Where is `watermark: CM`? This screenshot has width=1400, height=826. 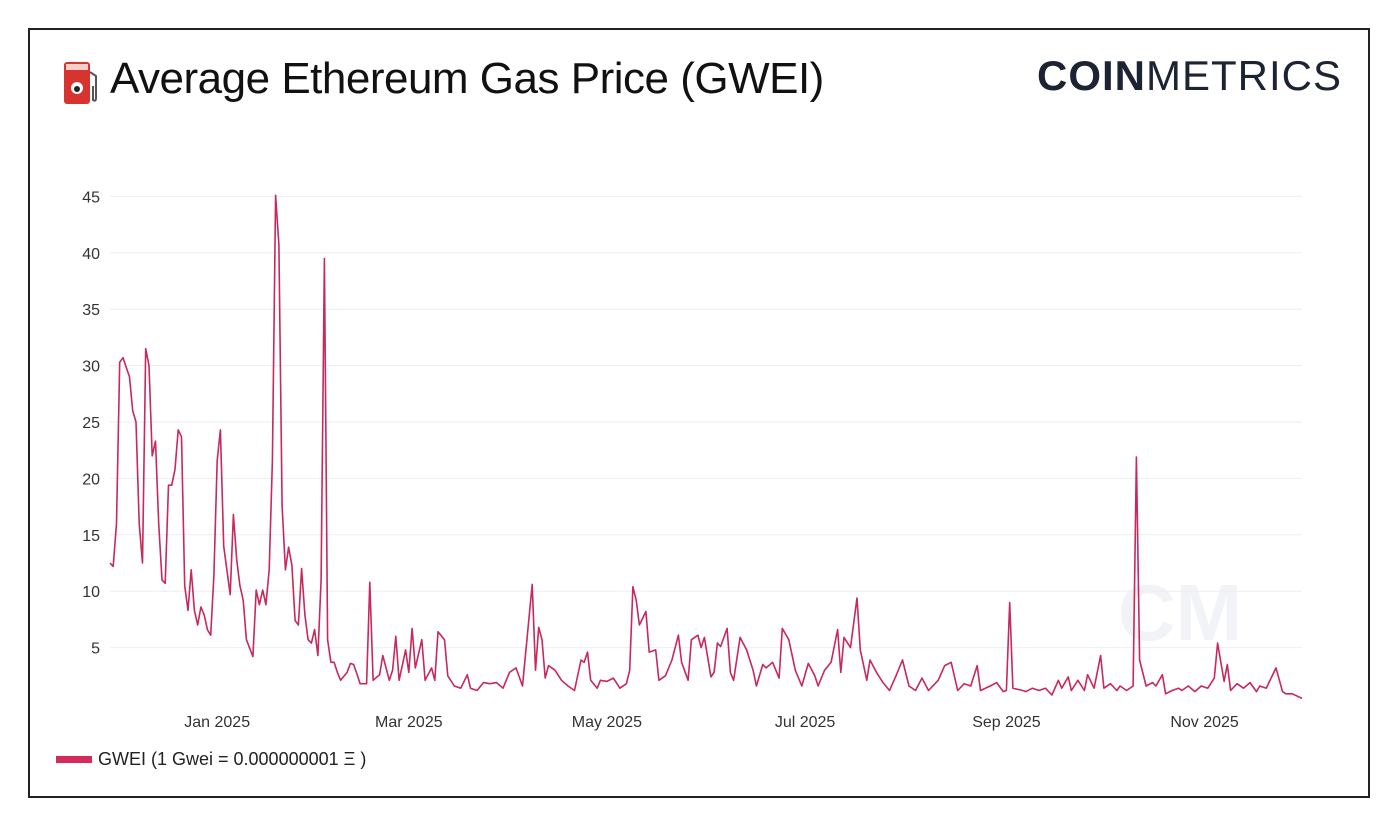 watermark: CM is located at coordinates (1180, 612).